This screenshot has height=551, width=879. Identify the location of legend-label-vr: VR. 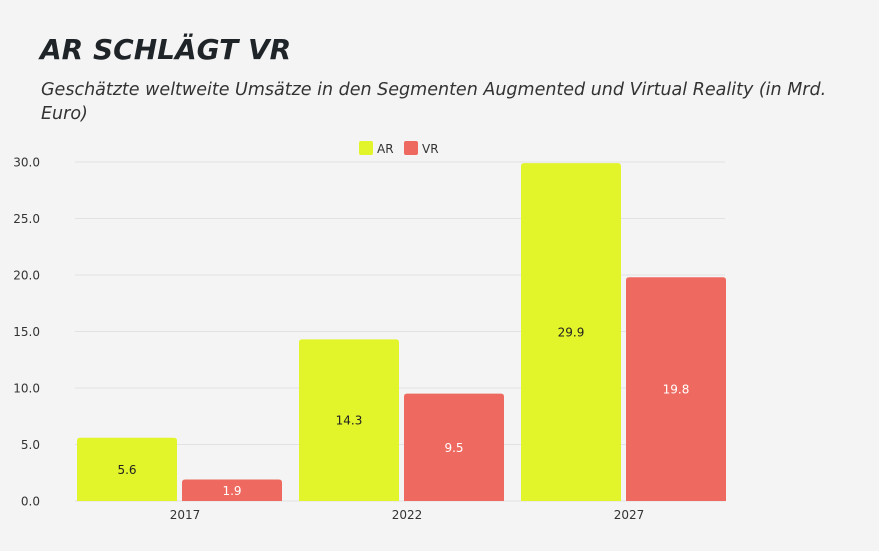
(430, 149).